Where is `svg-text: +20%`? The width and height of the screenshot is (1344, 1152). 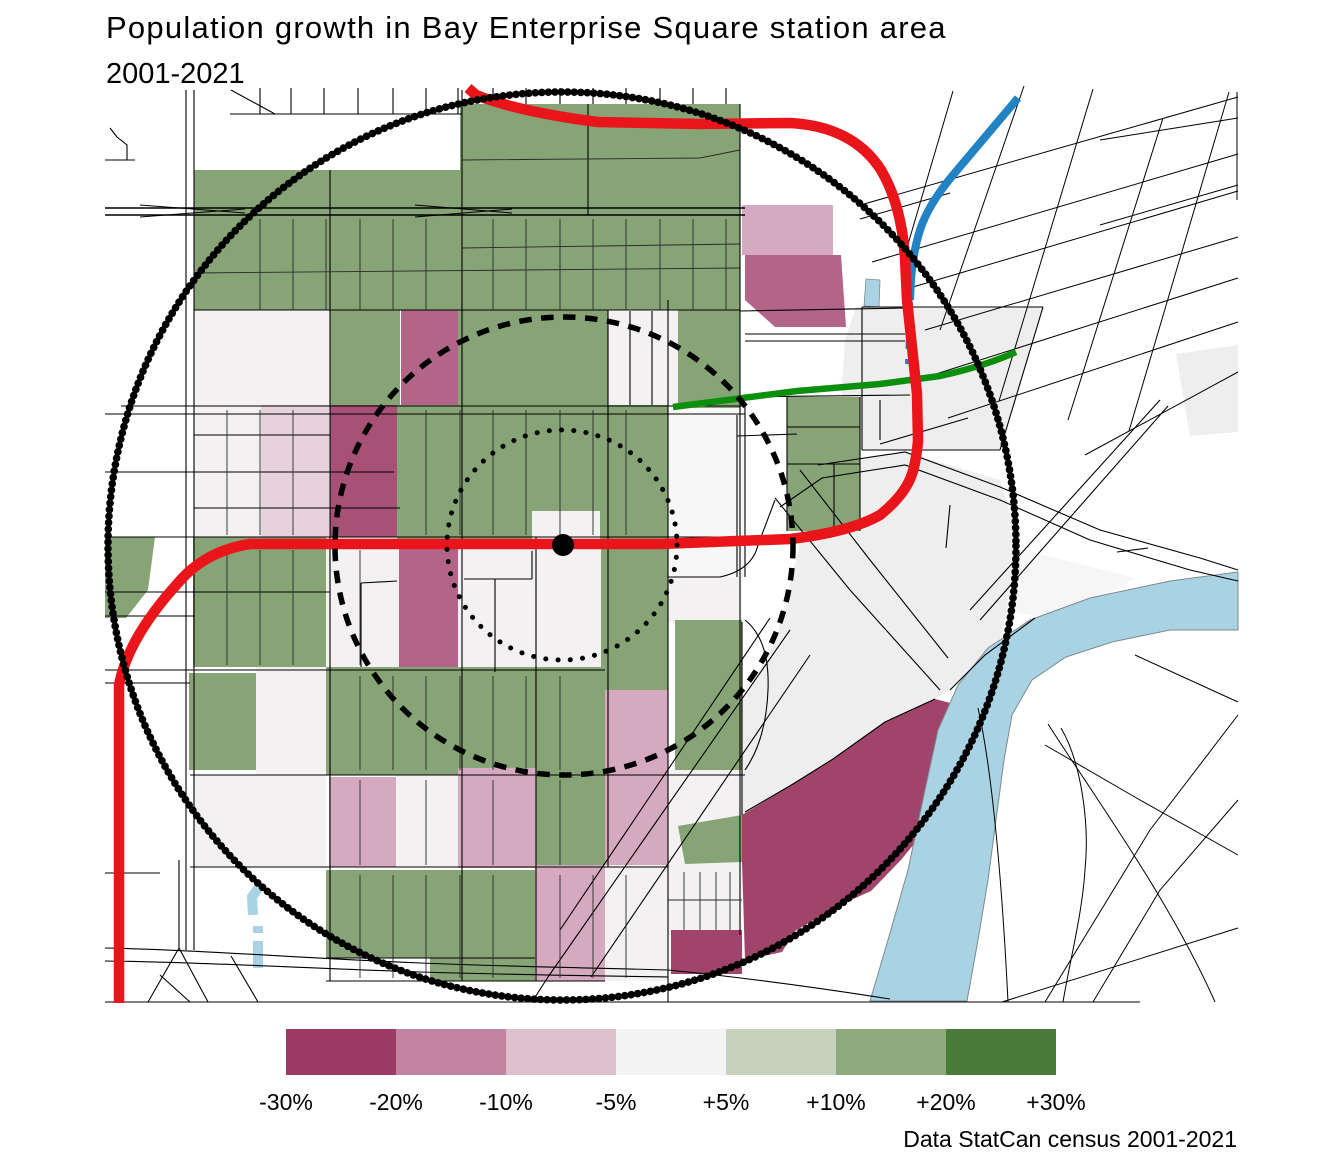
svg-text: +20% is located at coordinates (945, 1102).